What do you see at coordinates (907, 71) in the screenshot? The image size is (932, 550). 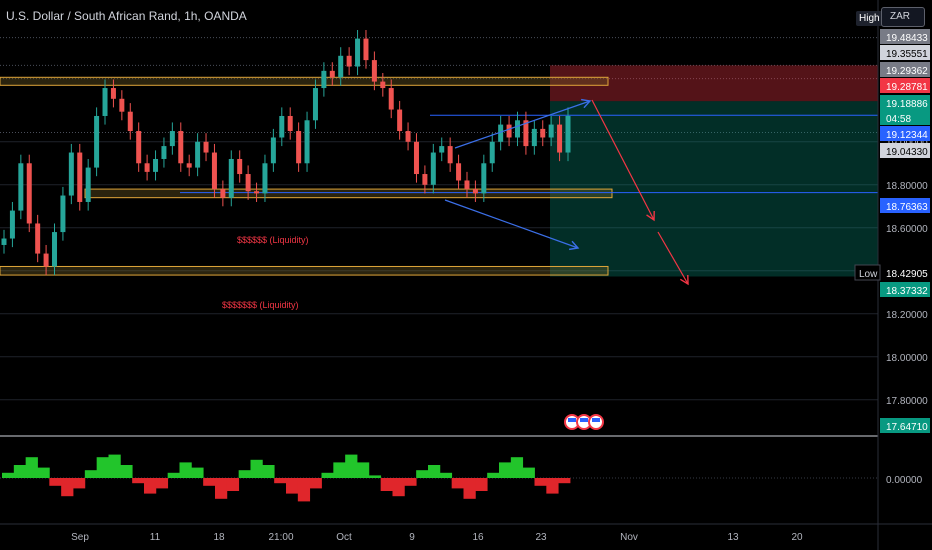 I see `price-tag-label: 19.29362` at bounding box center [907, 71].